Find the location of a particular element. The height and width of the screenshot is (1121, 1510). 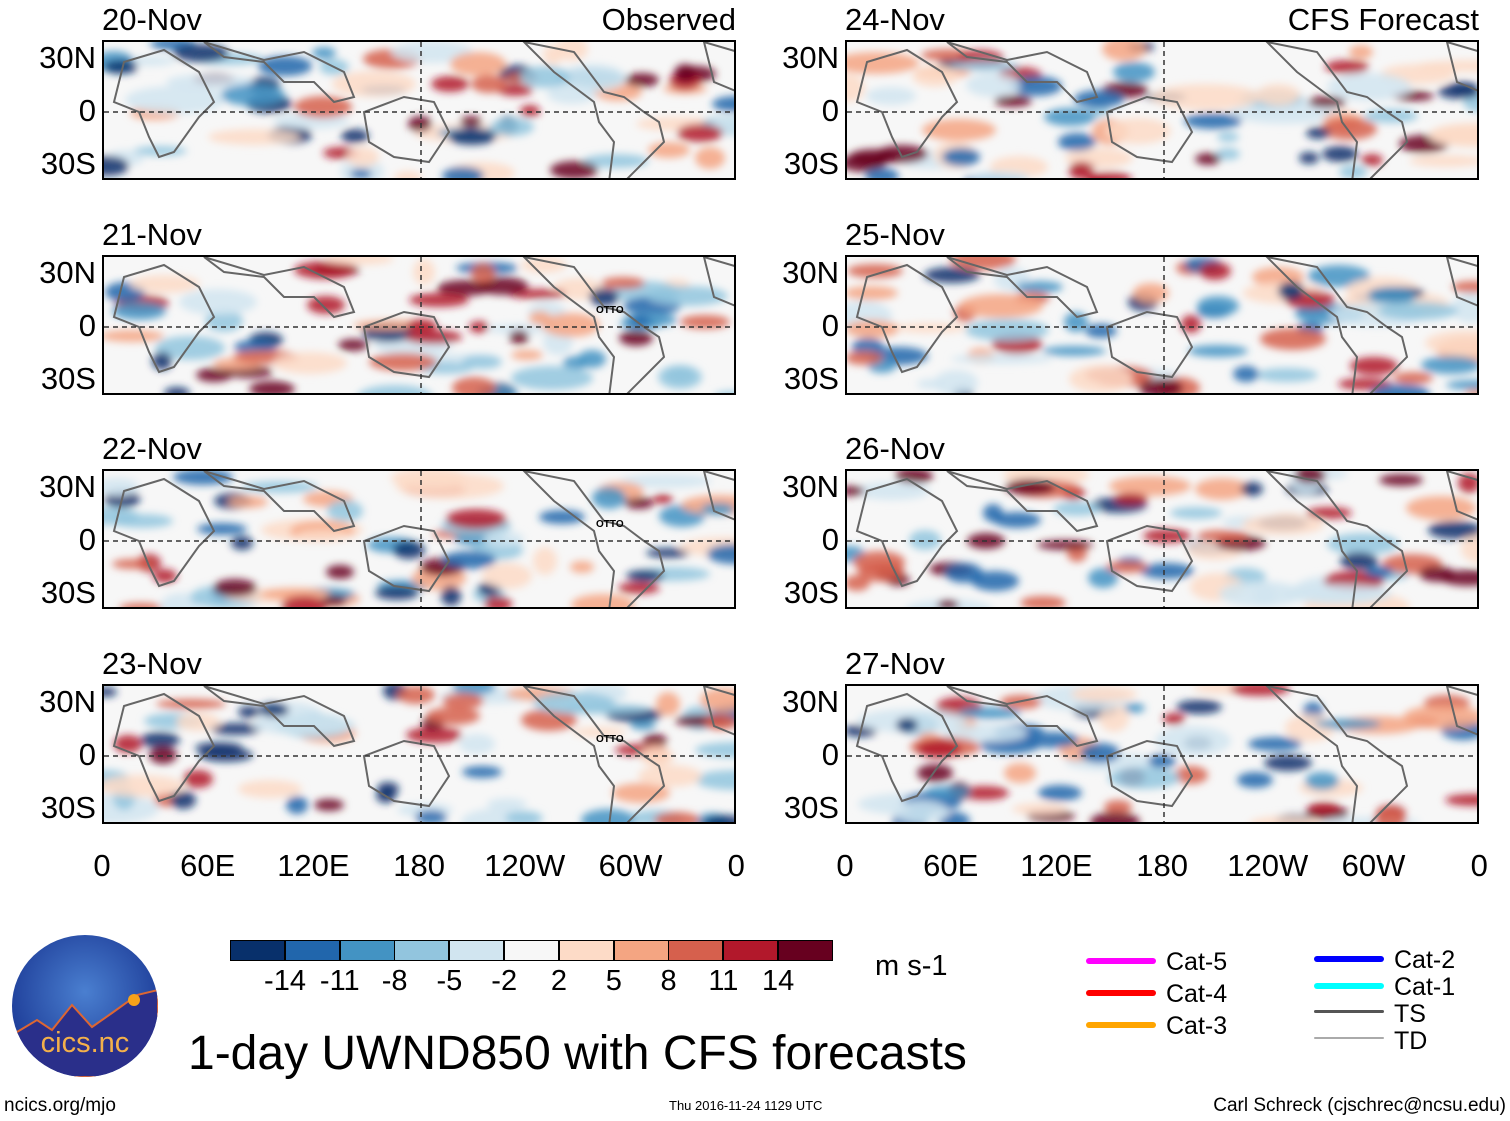

footer-author: Carl Schreck (cjschrec@ncsu.edu) is located at coordinates (1359, 1105).